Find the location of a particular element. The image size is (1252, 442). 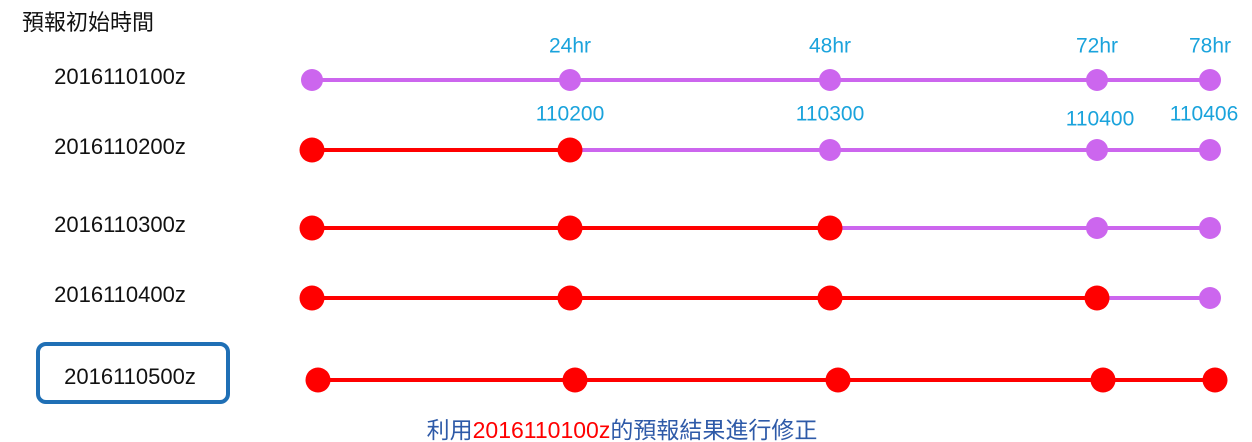

row-label: 2016110200z is located at coordinates (120, 146).